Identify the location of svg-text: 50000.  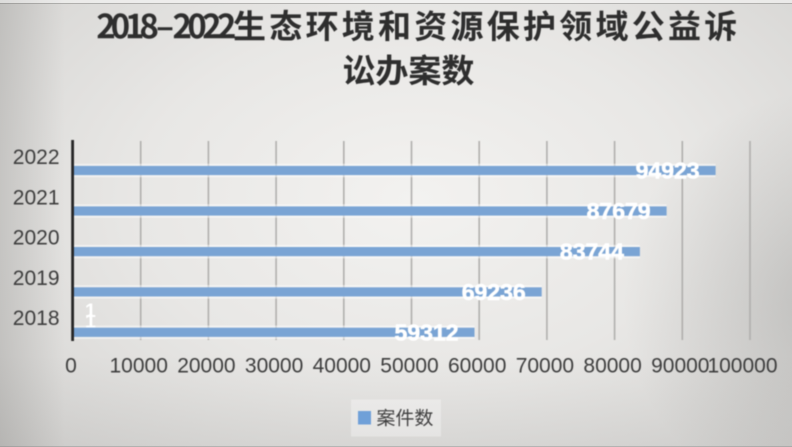
(409, 366).